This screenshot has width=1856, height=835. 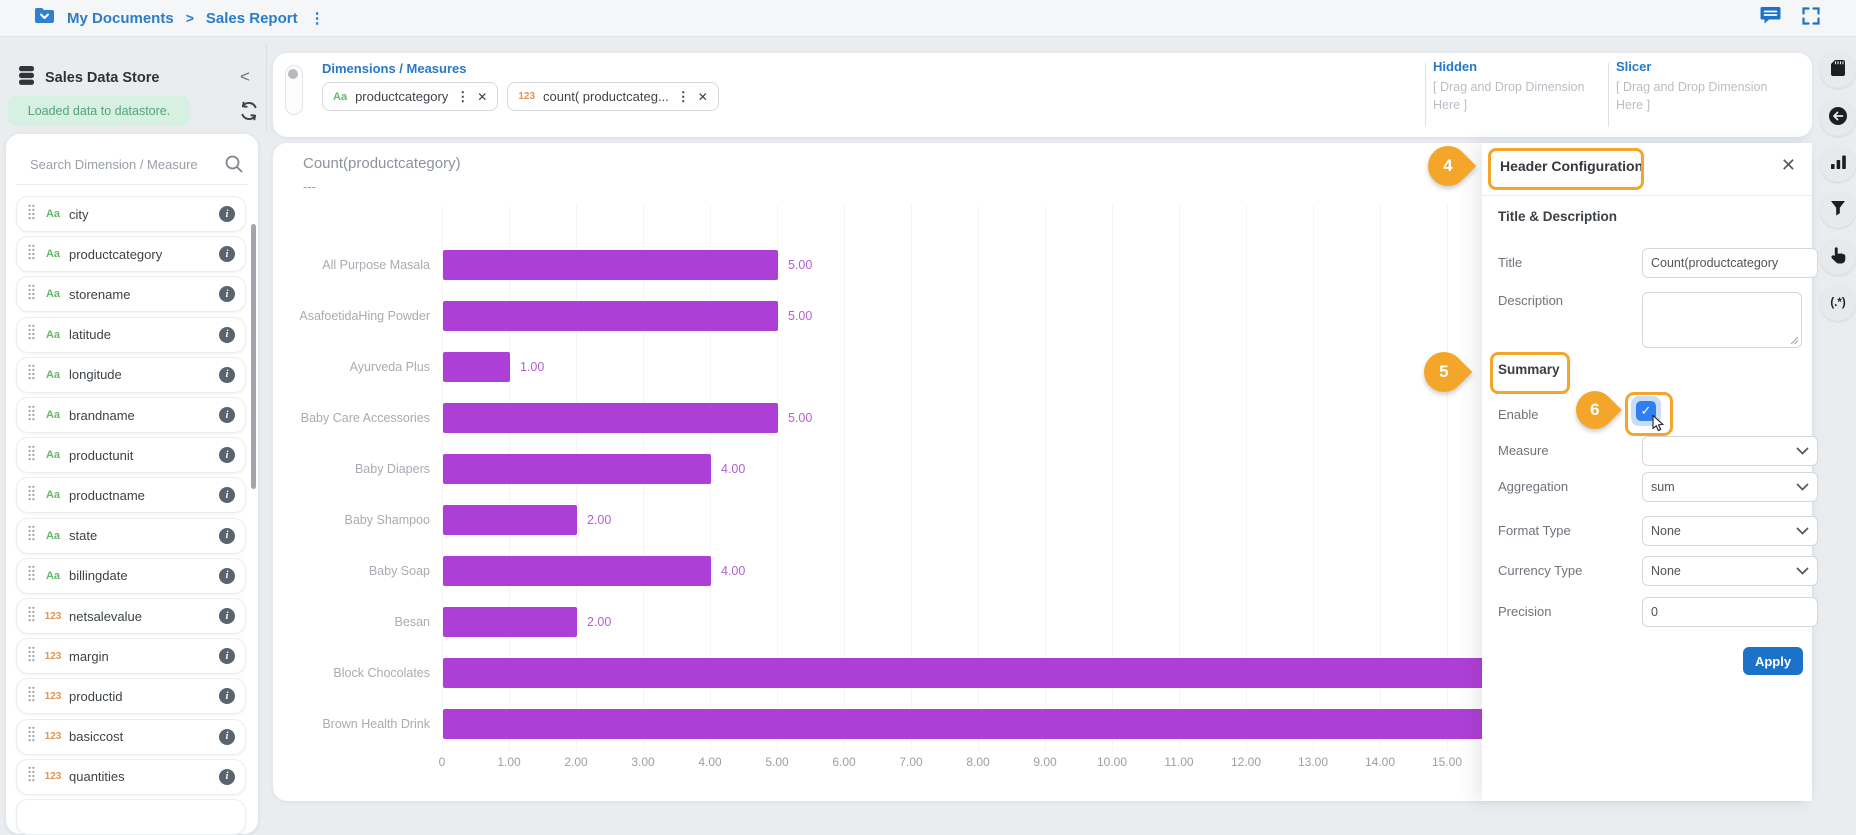 I want to click on list-item: 123 productid i, so click(x=131, y=696).